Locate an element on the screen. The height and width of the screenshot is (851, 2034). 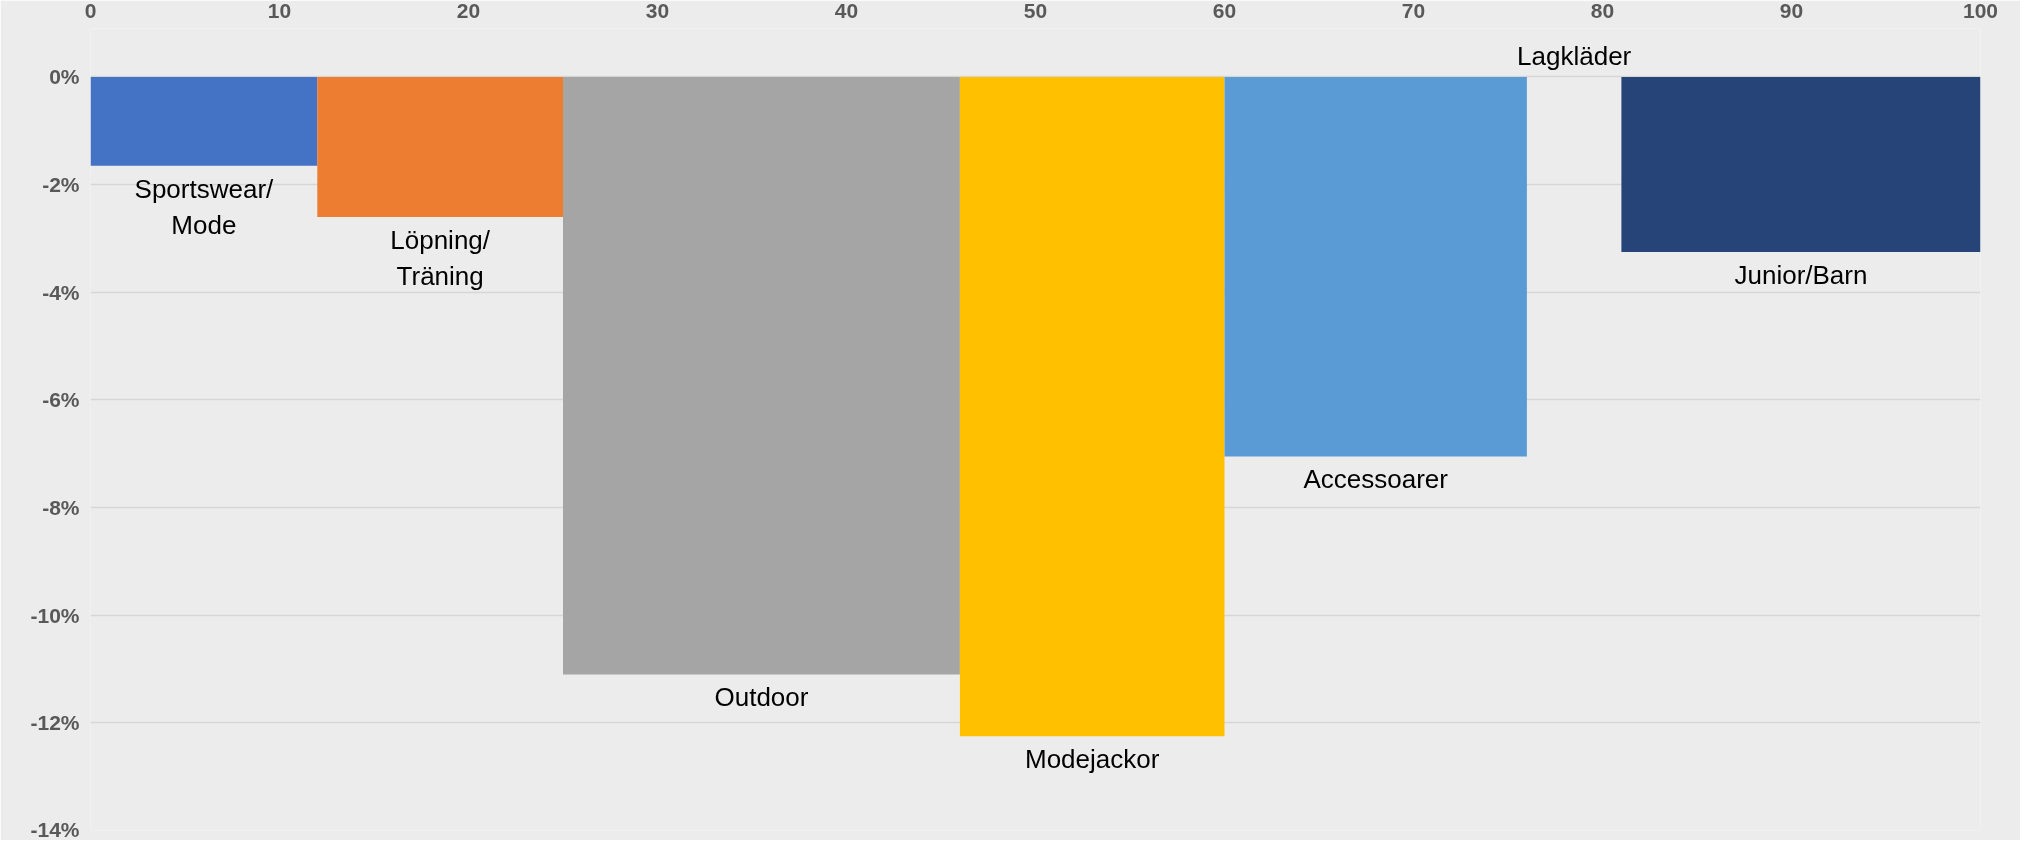
annotation: Lagkläder is located at coordinates (1574, 55).